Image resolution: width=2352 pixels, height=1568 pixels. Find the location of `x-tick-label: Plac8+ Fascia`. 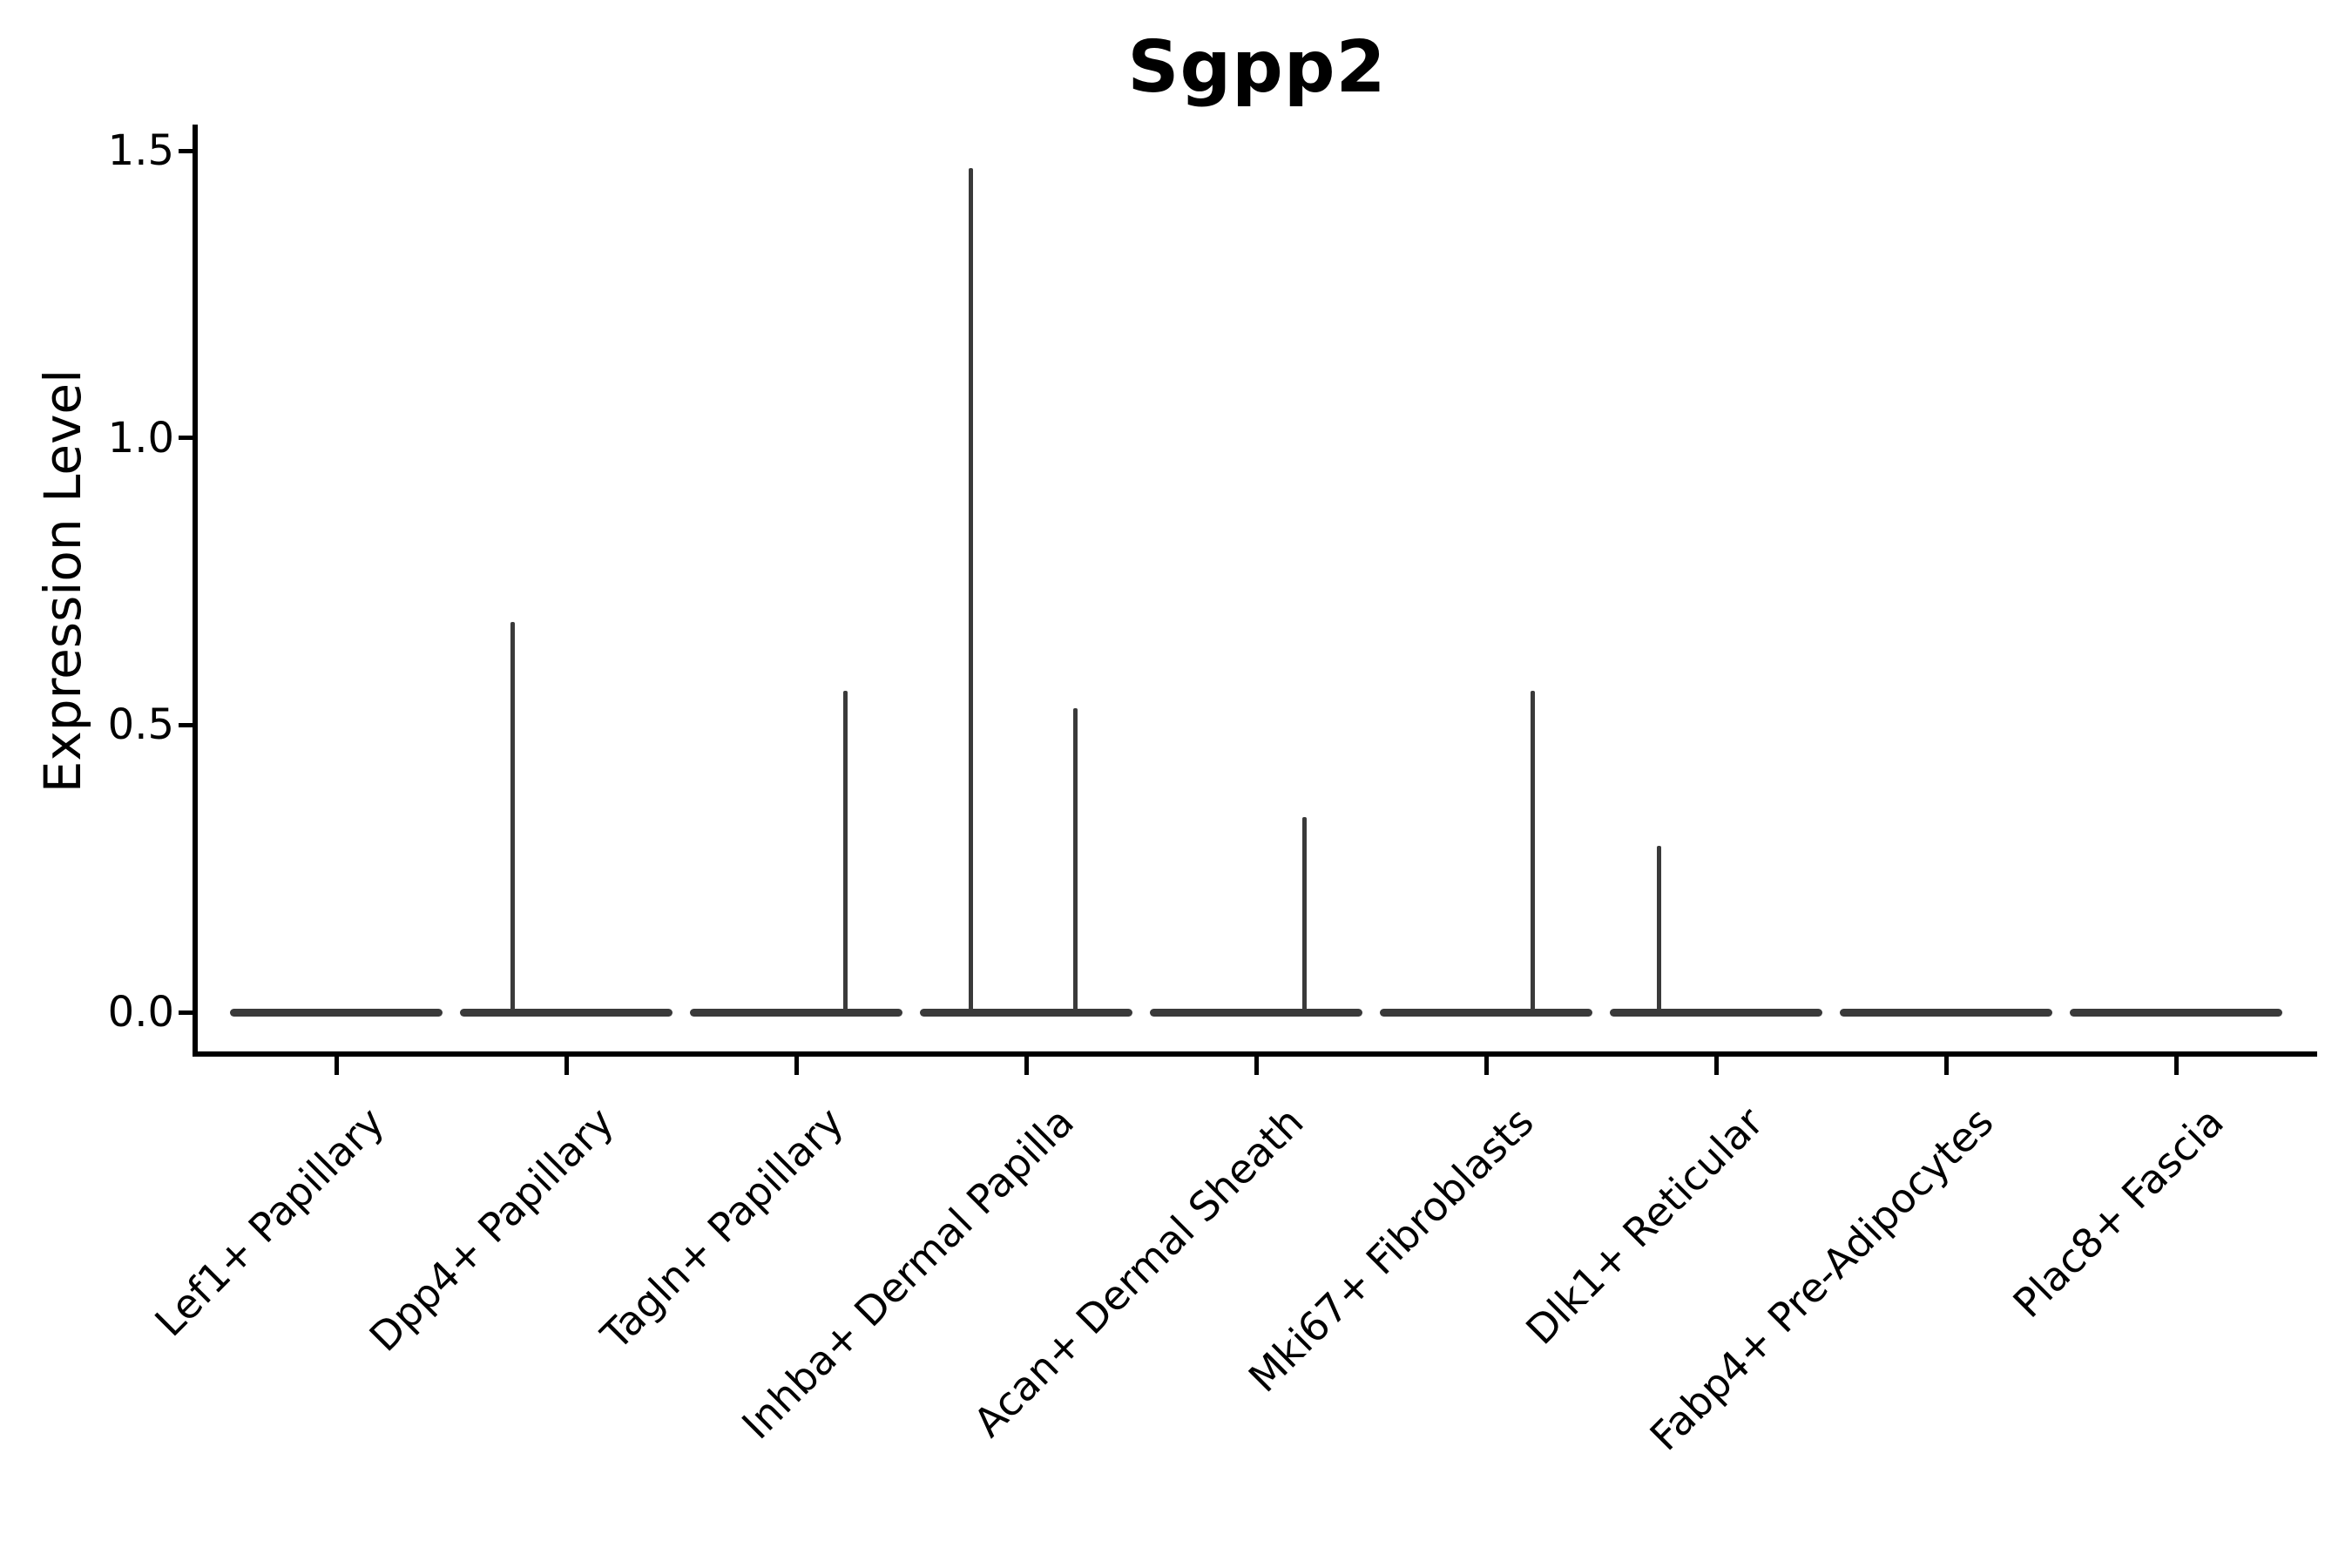

x-tick-label: Plac8+ Fascia is located at coordinates (2118, 1212).